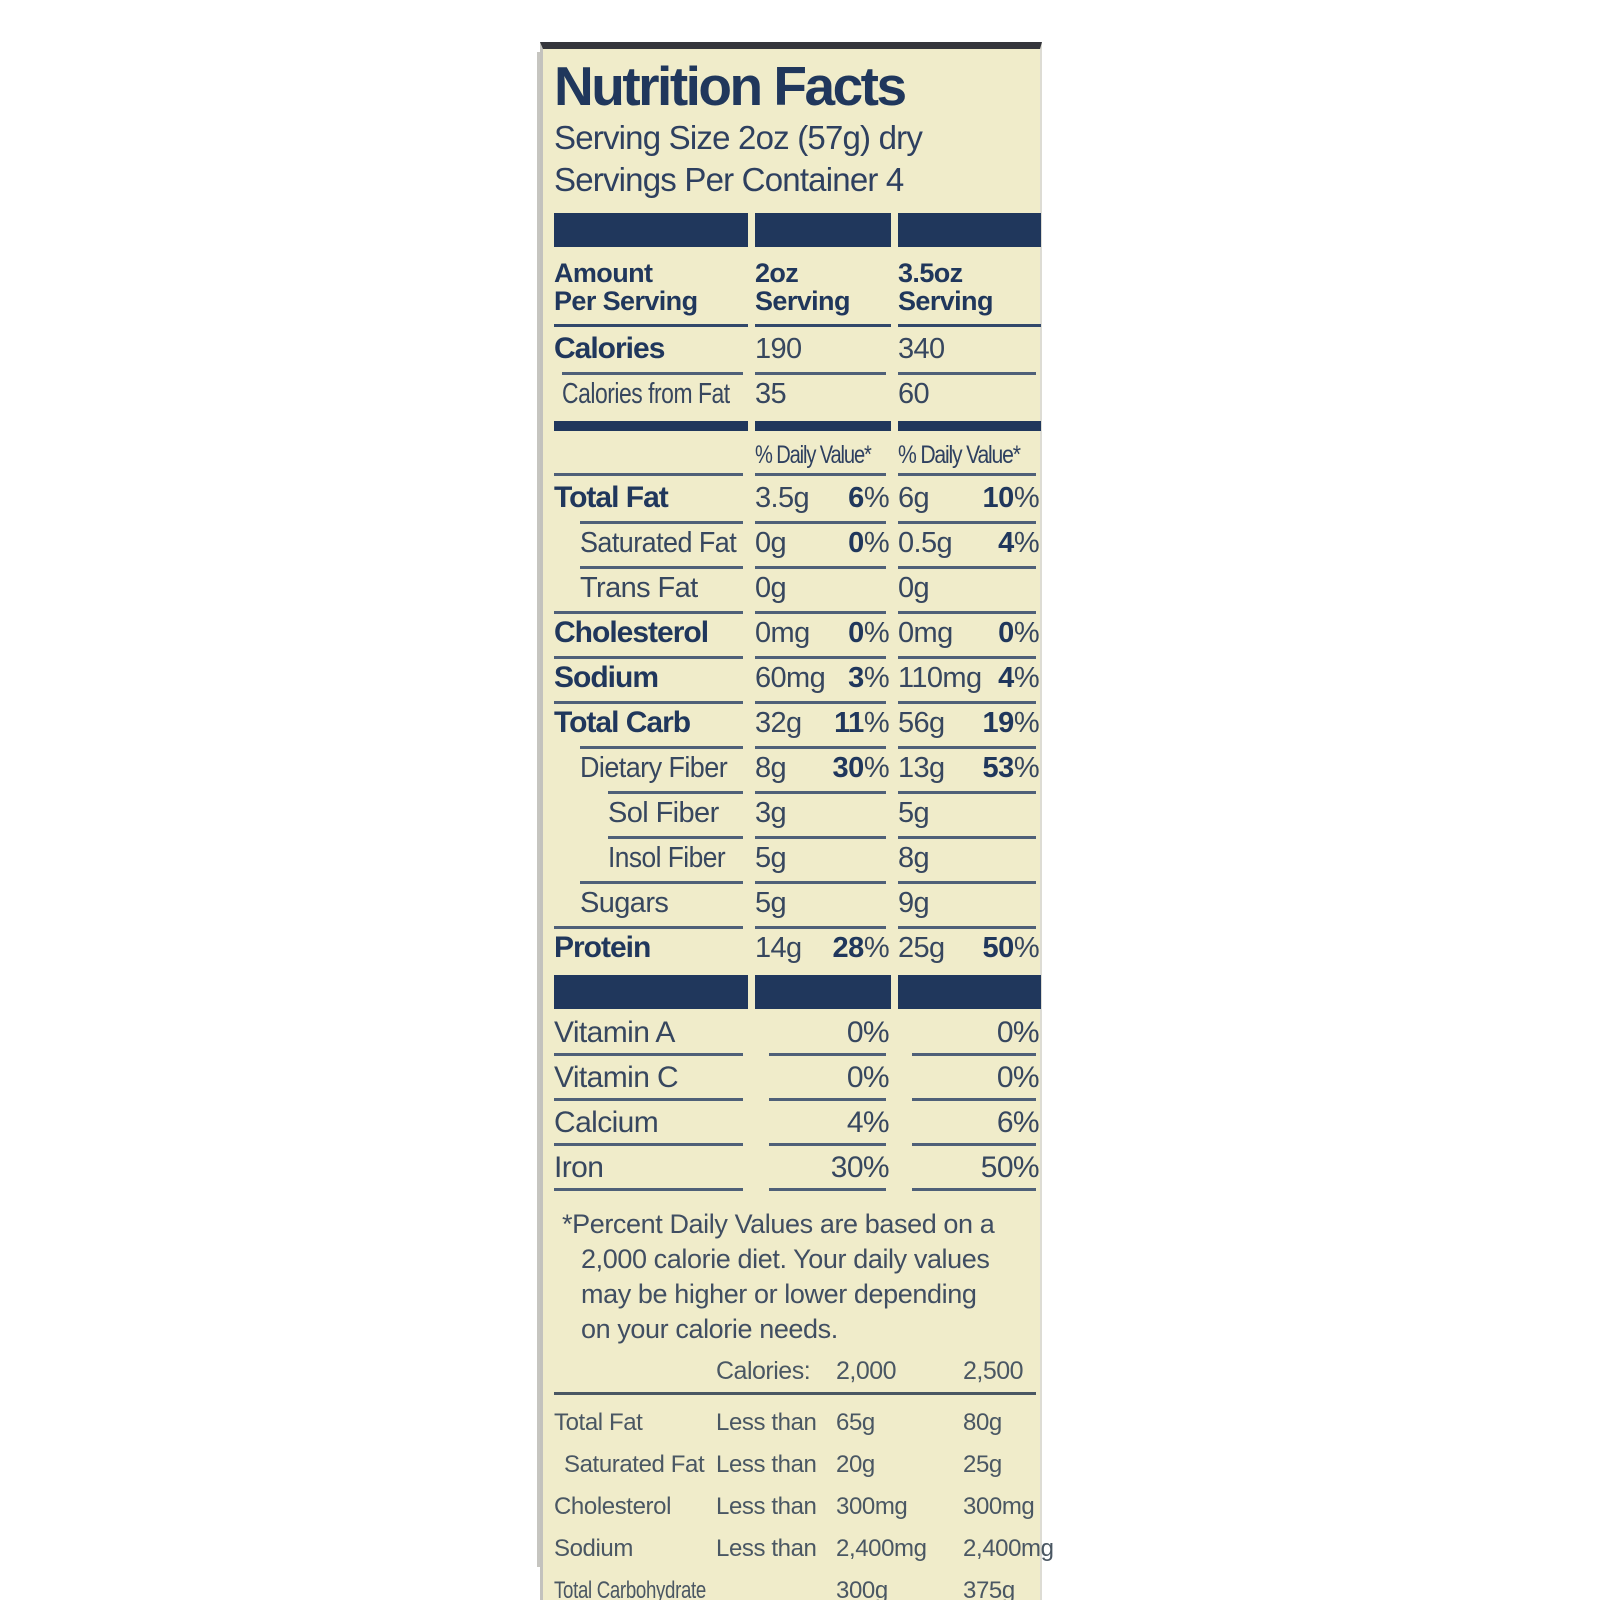  Describe the element at coordinates (1011, 723) in the screenshot. I see `daily-value-percent: 19%` at that location.